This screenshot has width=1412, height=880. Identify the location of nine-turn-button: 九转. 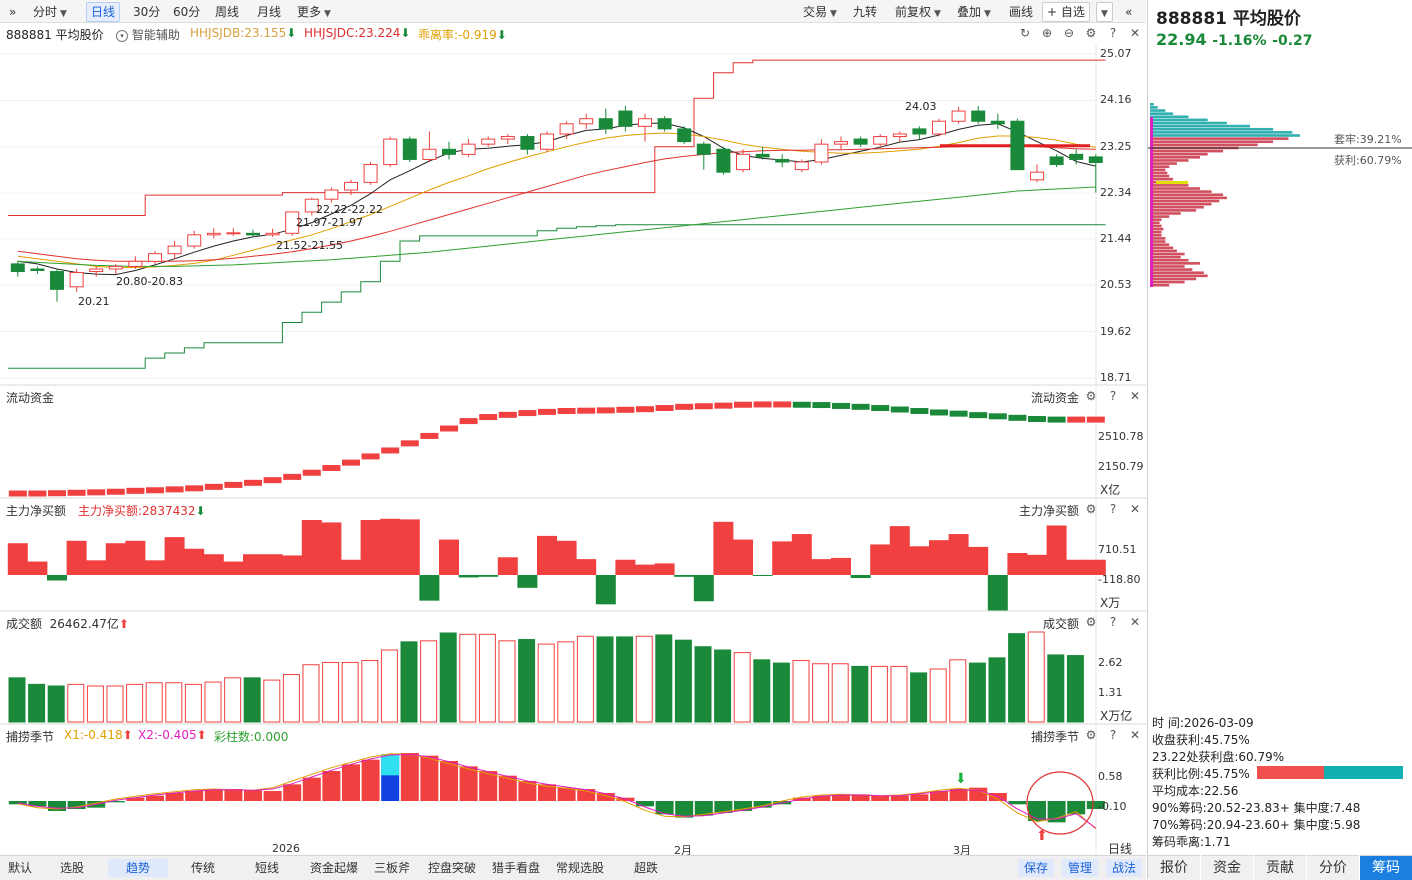
(865, 12).